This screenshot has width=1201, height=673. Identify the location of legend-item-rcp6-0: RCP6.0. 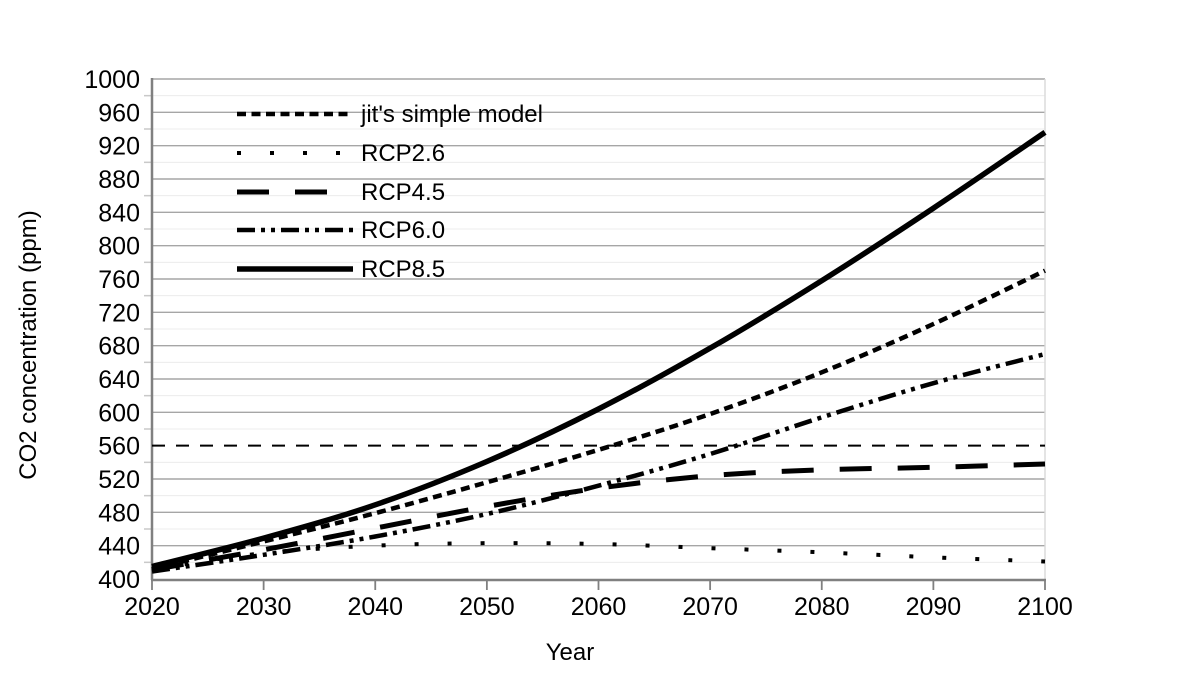
(341, 230).